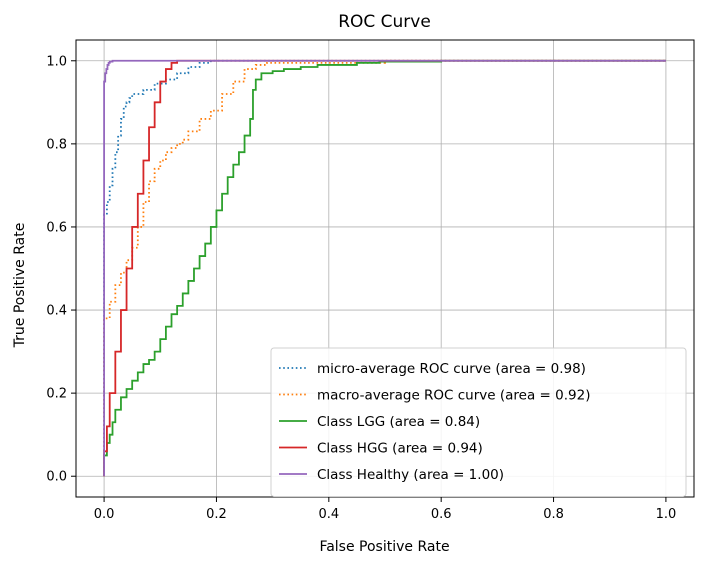 Image resolution: width=705 pixels, height=561 pixels. What do you see at coordinates (56, 311) in the screenshot?
I see `y-tick-label-2: 0.4` at bounding box center [56, 311].